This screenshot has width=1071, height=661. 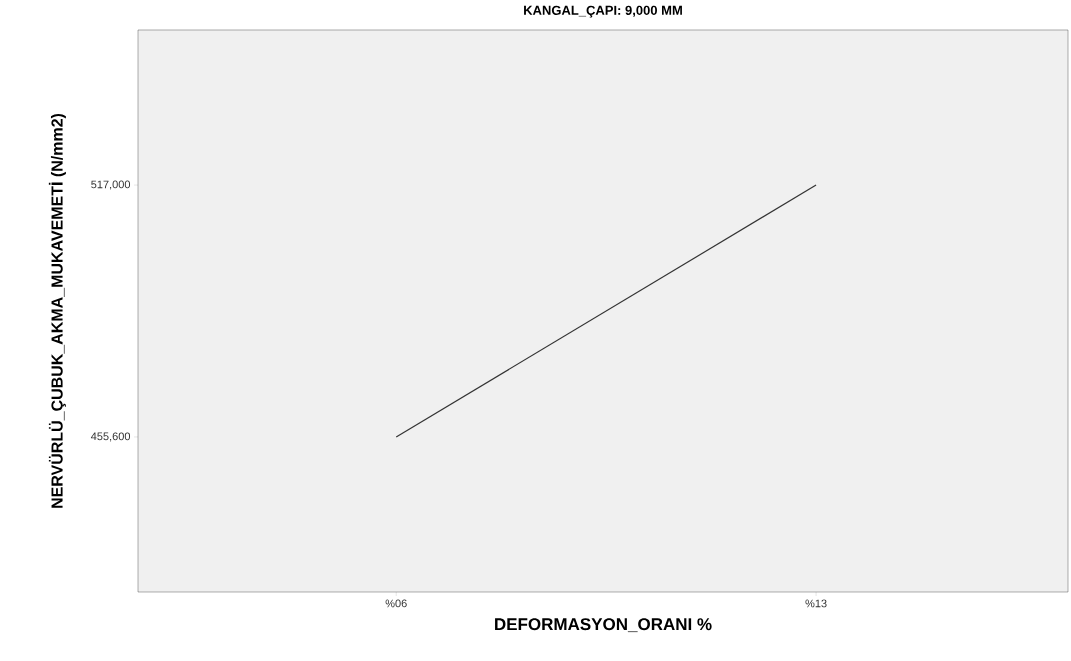 I want to click on y-tick-label: 455,600, so click(x=110, y=437).